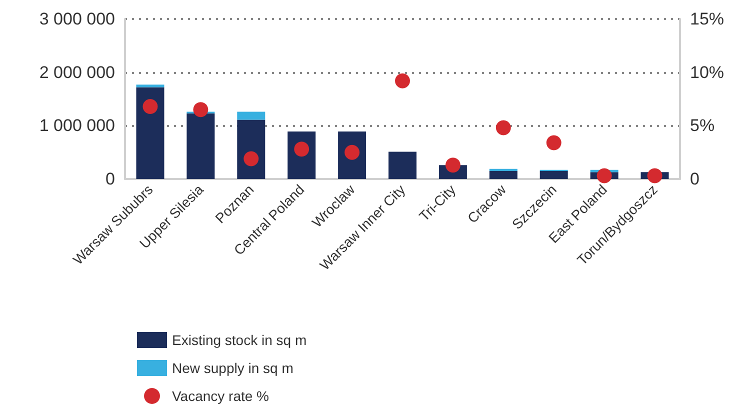 Image resolution: width=750 pixels, height=412 pixels. Describe the element at coordinates (702, 126) in the screenshot. I see `y2-tick-label: 5%` at that location.